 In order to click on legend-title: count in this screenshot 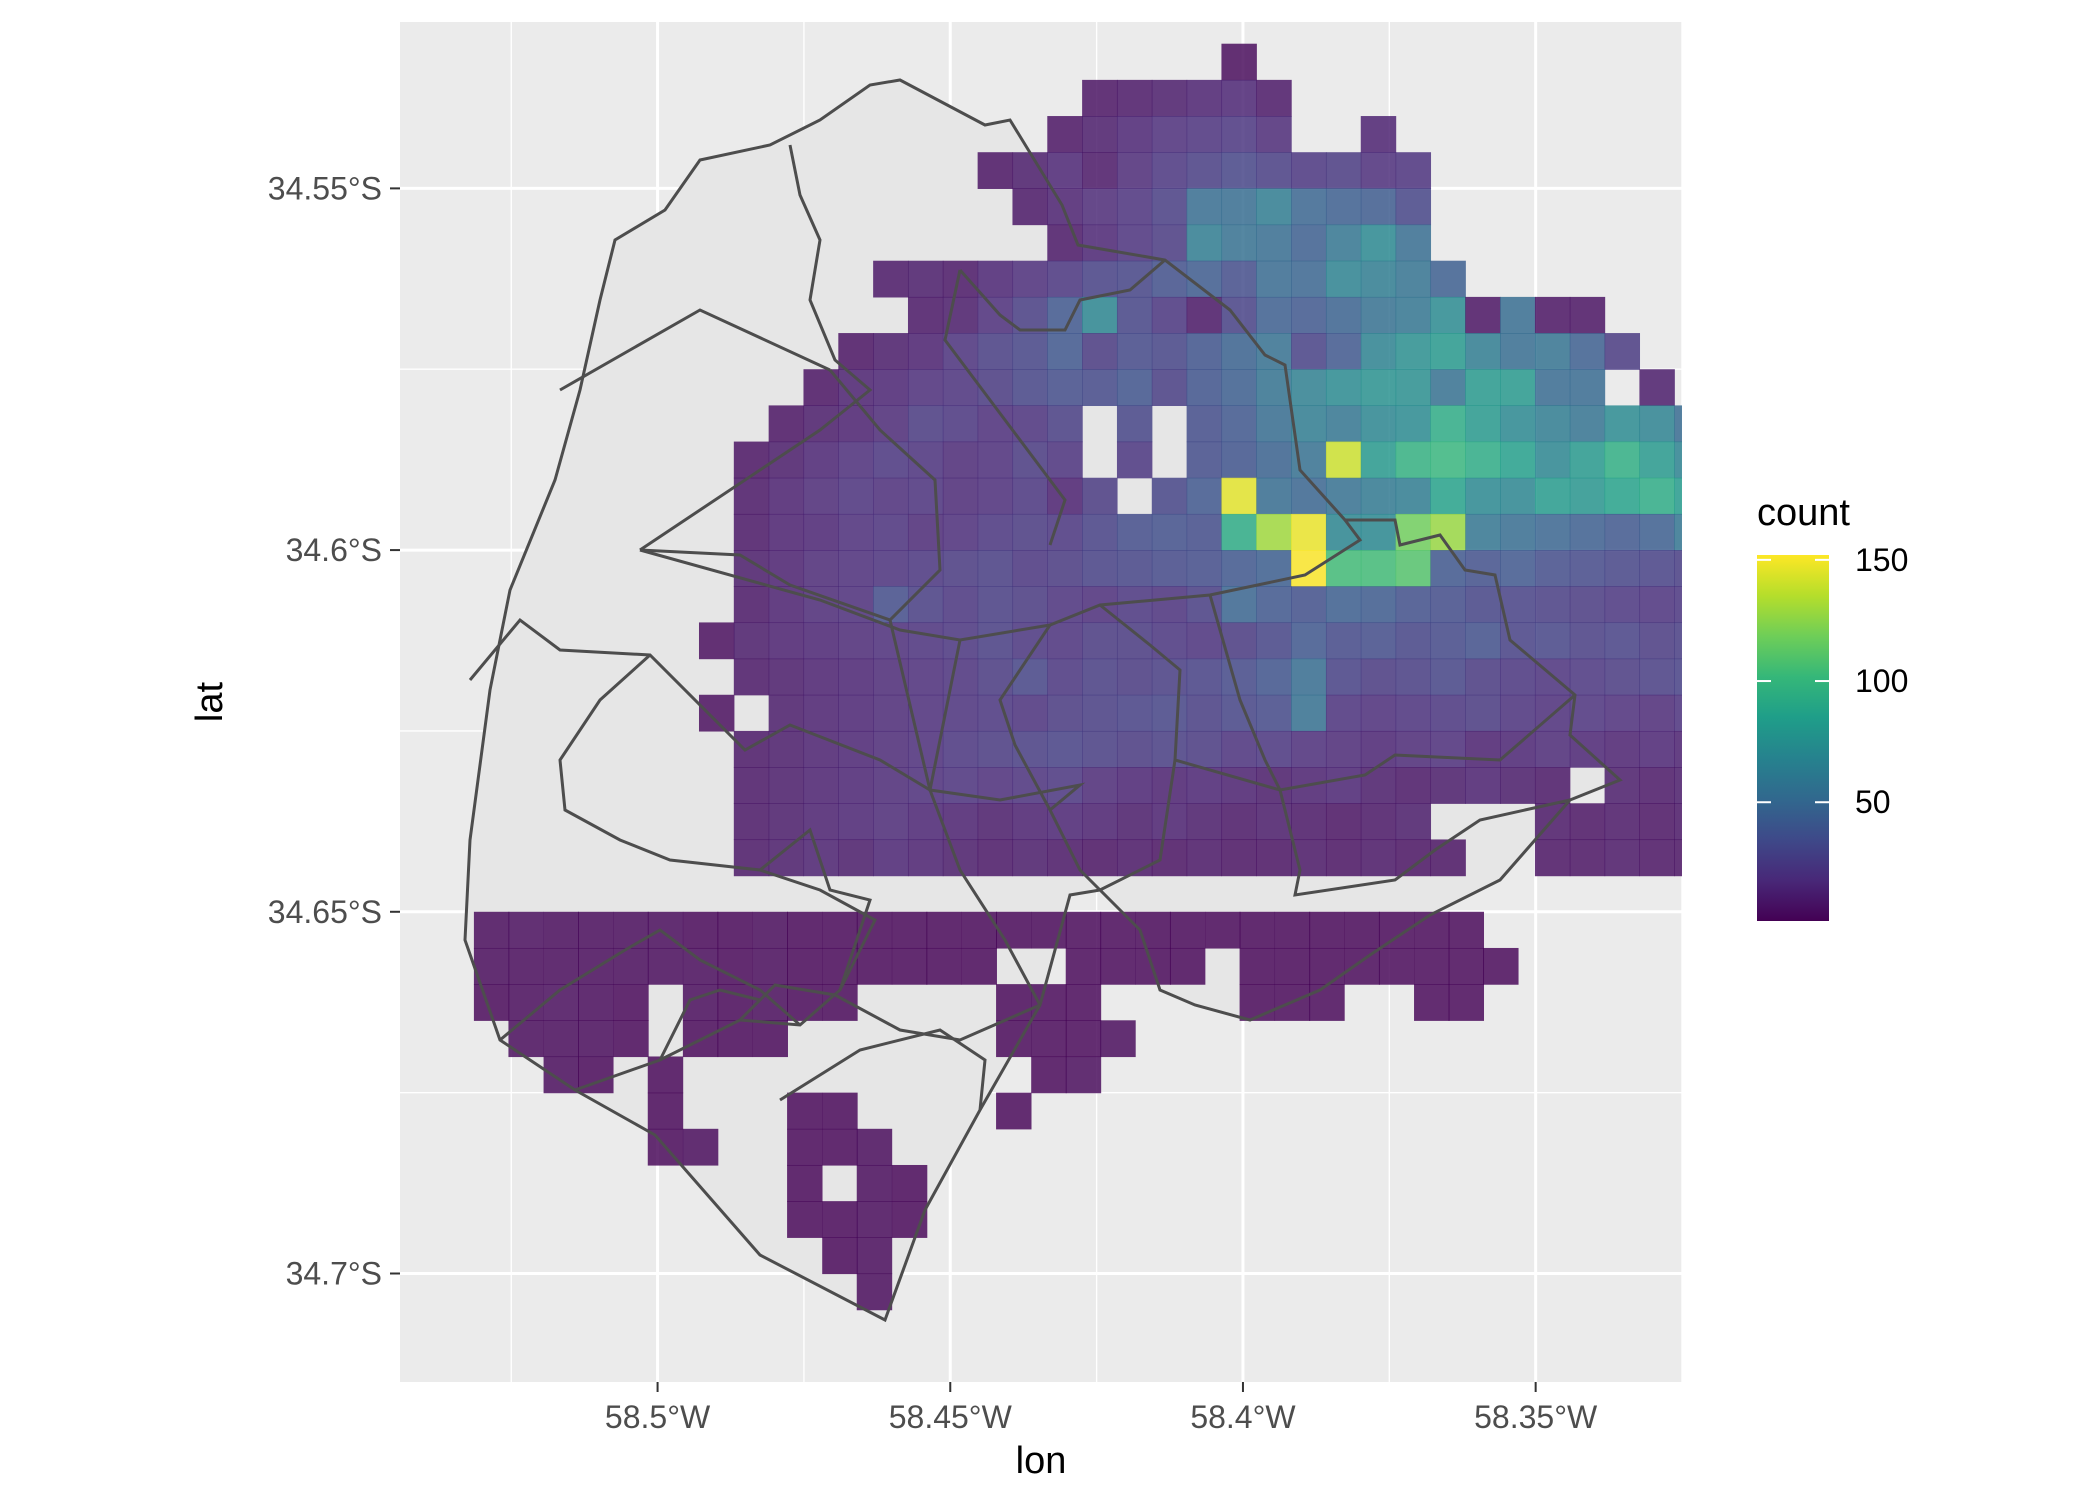, I will do `click(1803, 513)`.